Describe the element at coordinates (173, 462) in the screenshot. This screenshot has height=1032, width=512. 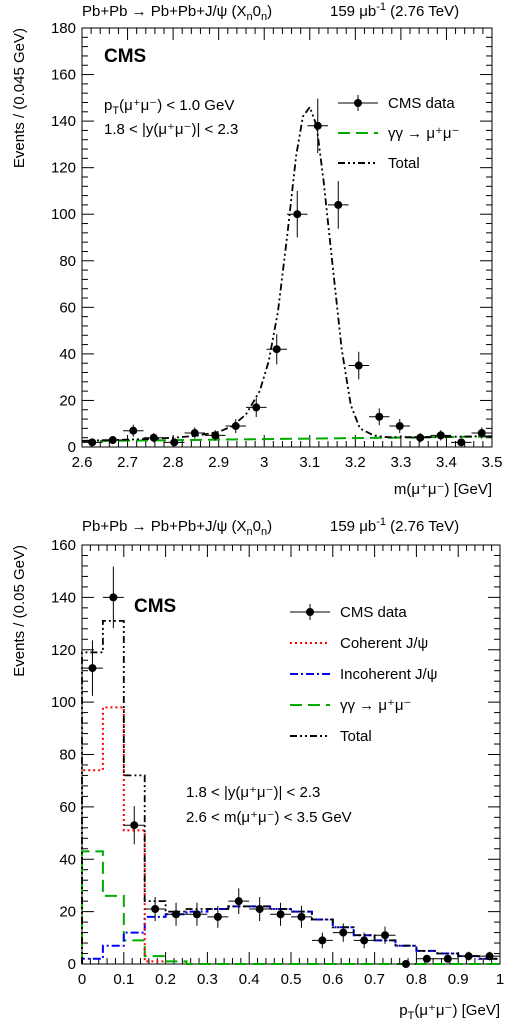
I see `x-tick-label: 2.8` at that location.